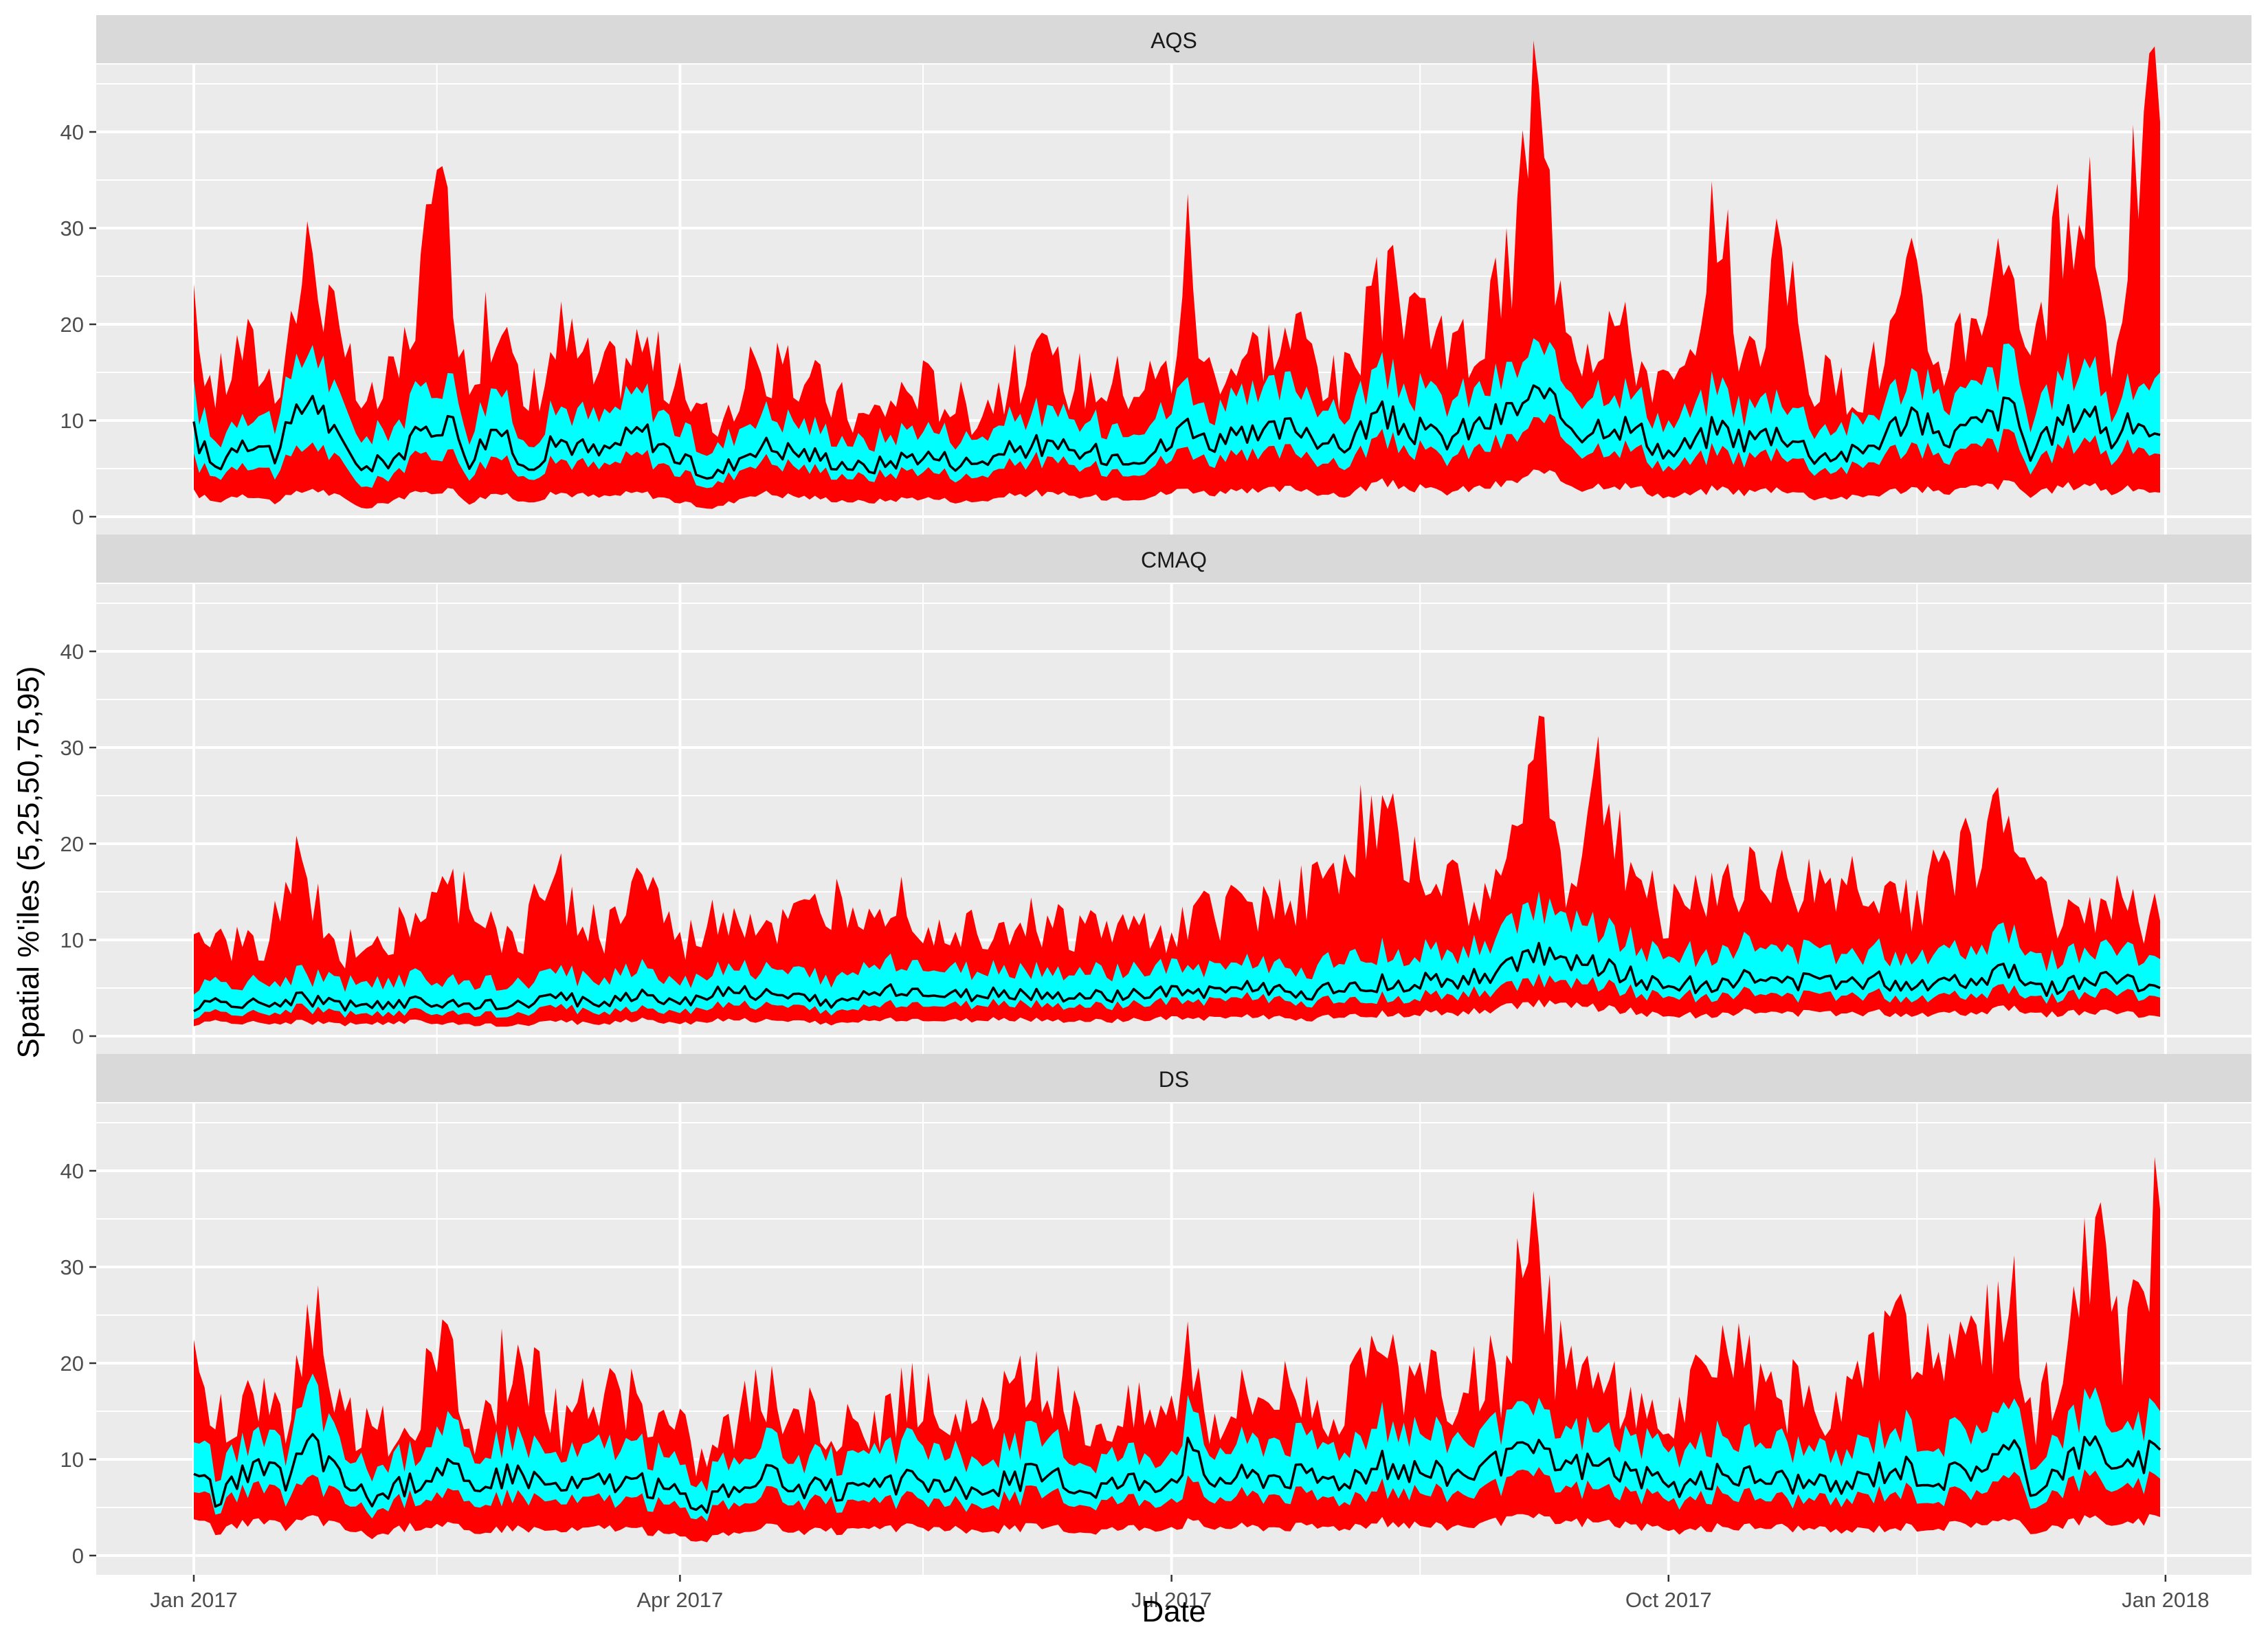 This screenshot has height=1649, width=2268. What do you see at coordinates (1172, 1600) in the screenshot?
I see `x-tick-label: Jul 2017` at bounding box center [1172, 1600].